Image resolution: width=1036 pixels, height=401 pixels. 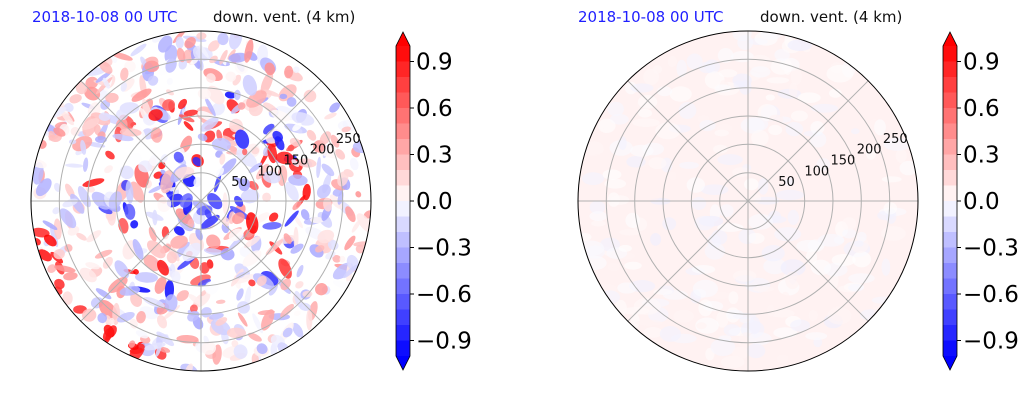 What do you see at coordinates (141, 261) in the screenshot?
I see `grid-spoke` at bounding box center [141, 261].